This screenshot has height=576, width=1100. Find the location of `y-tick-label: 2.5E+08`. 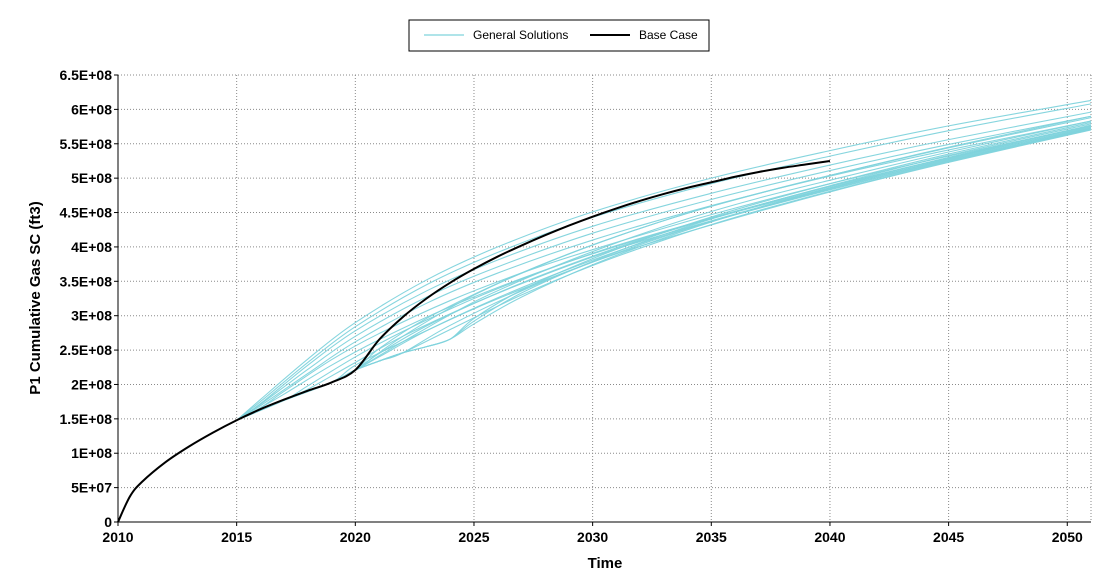

y-tick-label: 2.5E+08 is located at coordinates (85, 350).